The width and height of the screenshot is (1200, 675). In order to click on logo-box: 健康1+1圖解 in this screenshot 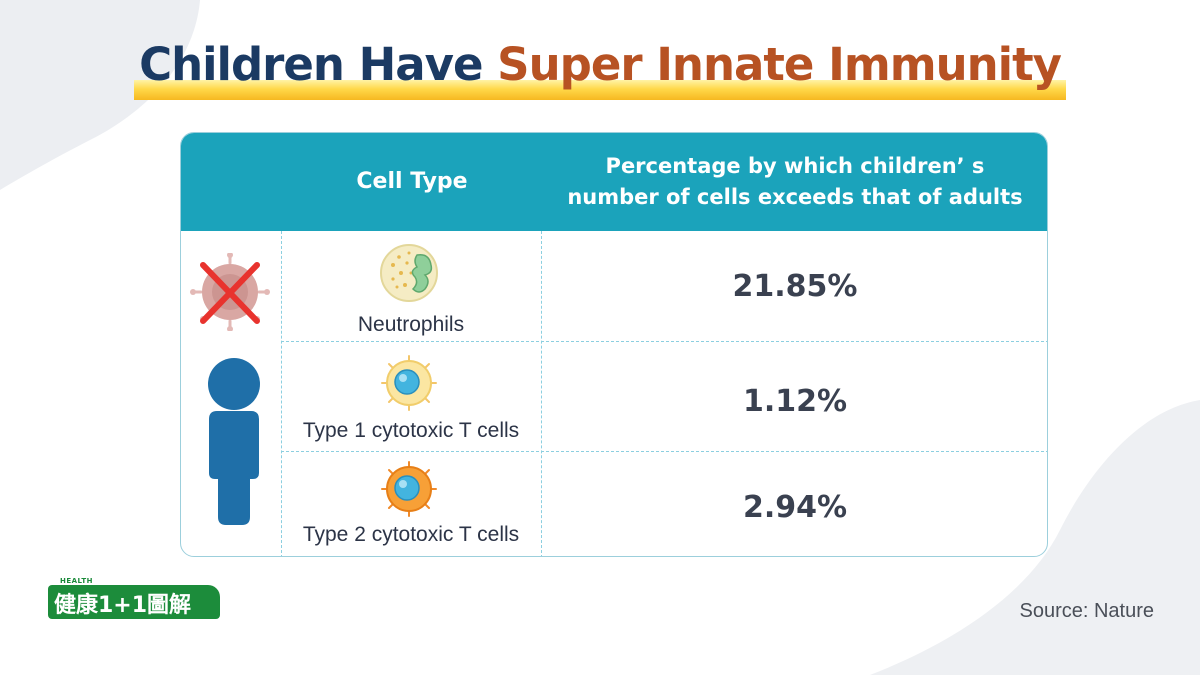, I will do `click(134, 602)`.